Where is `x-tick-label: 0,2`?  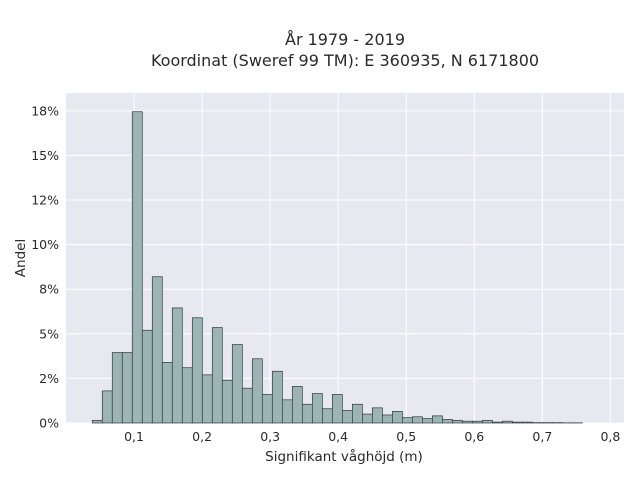 x-tick-label: 0,2 is located at coordinates (202, 436).